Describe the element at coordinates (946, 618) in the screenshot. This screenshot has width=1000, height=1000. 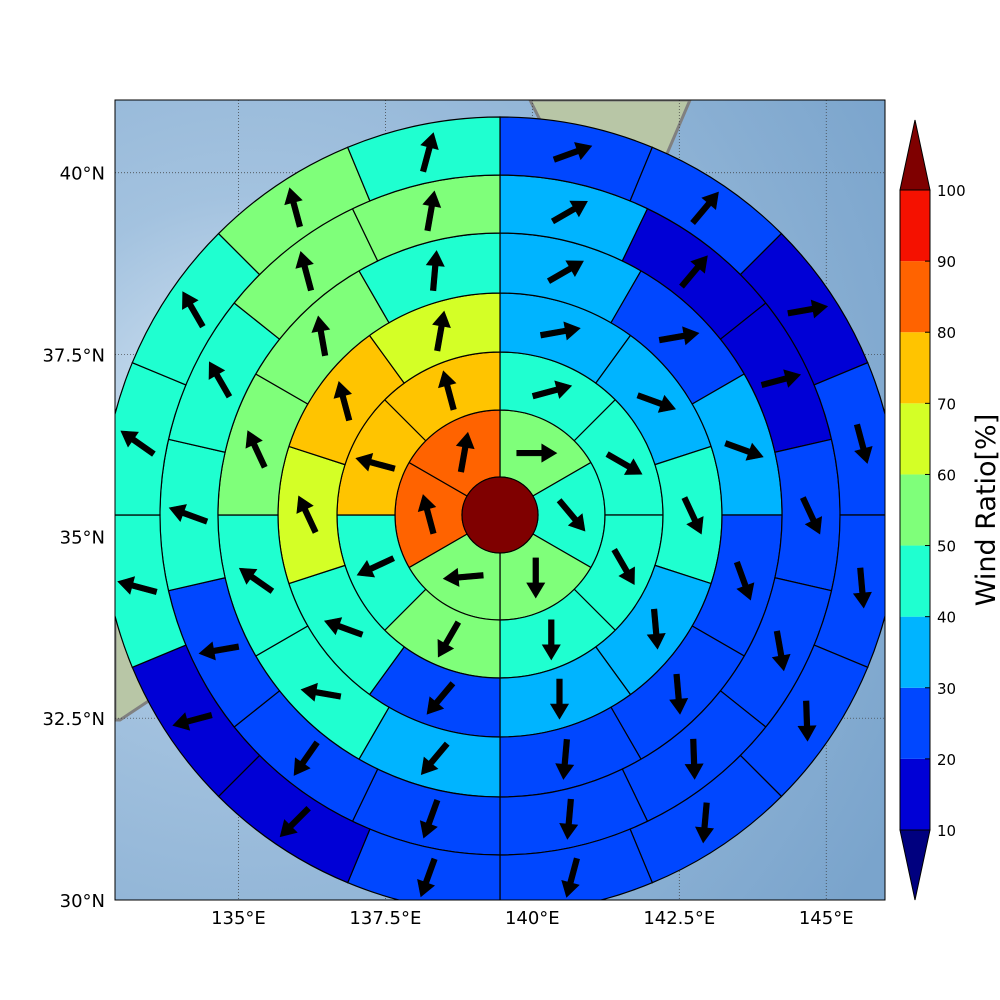
I see `colorbar-tick-label: 40` at that location.